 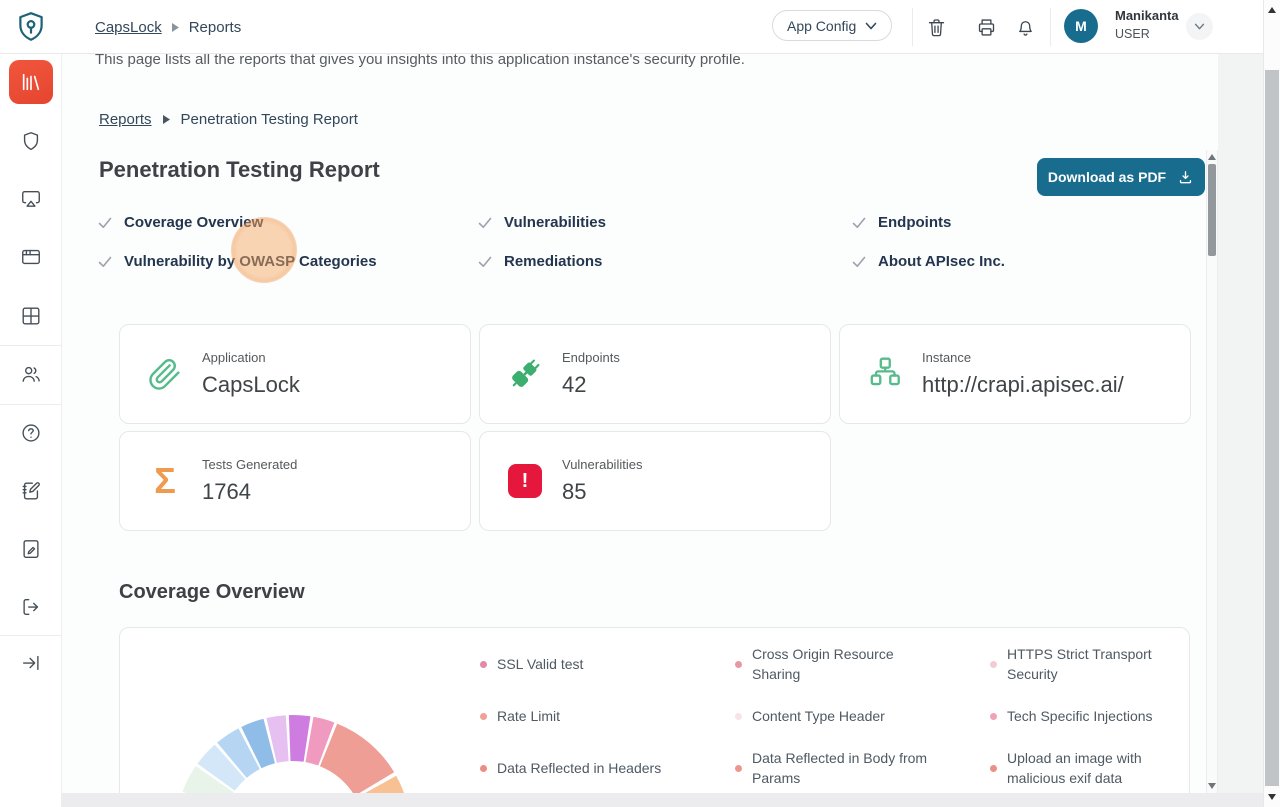 I want to click on breadcrumb-app-link: CapsLock, so click(x=128, y=27).